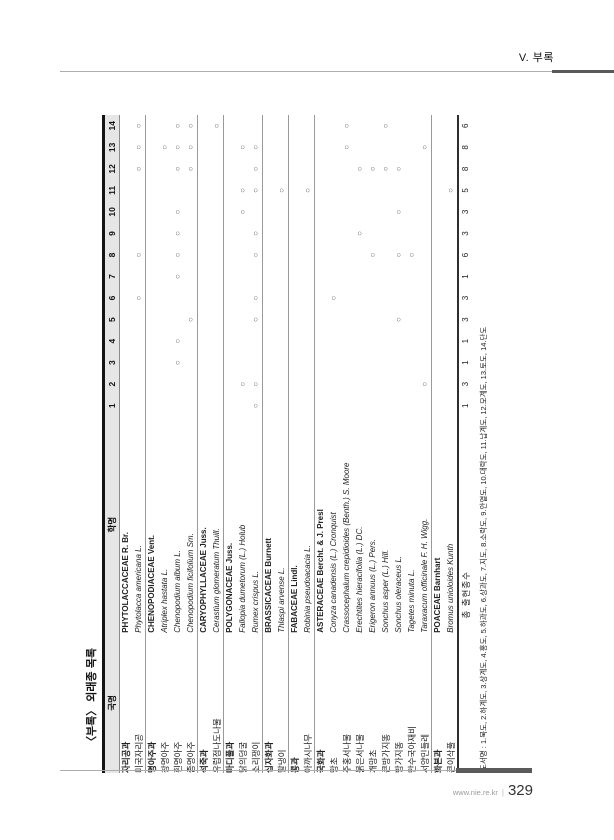  What do you see at coordinates (399, 444) in the screenshot?
I see `species-row: 방가지똥 Sonchus oleraceus L. ○ ○ ○ ○` at bounding box center [399, 444].